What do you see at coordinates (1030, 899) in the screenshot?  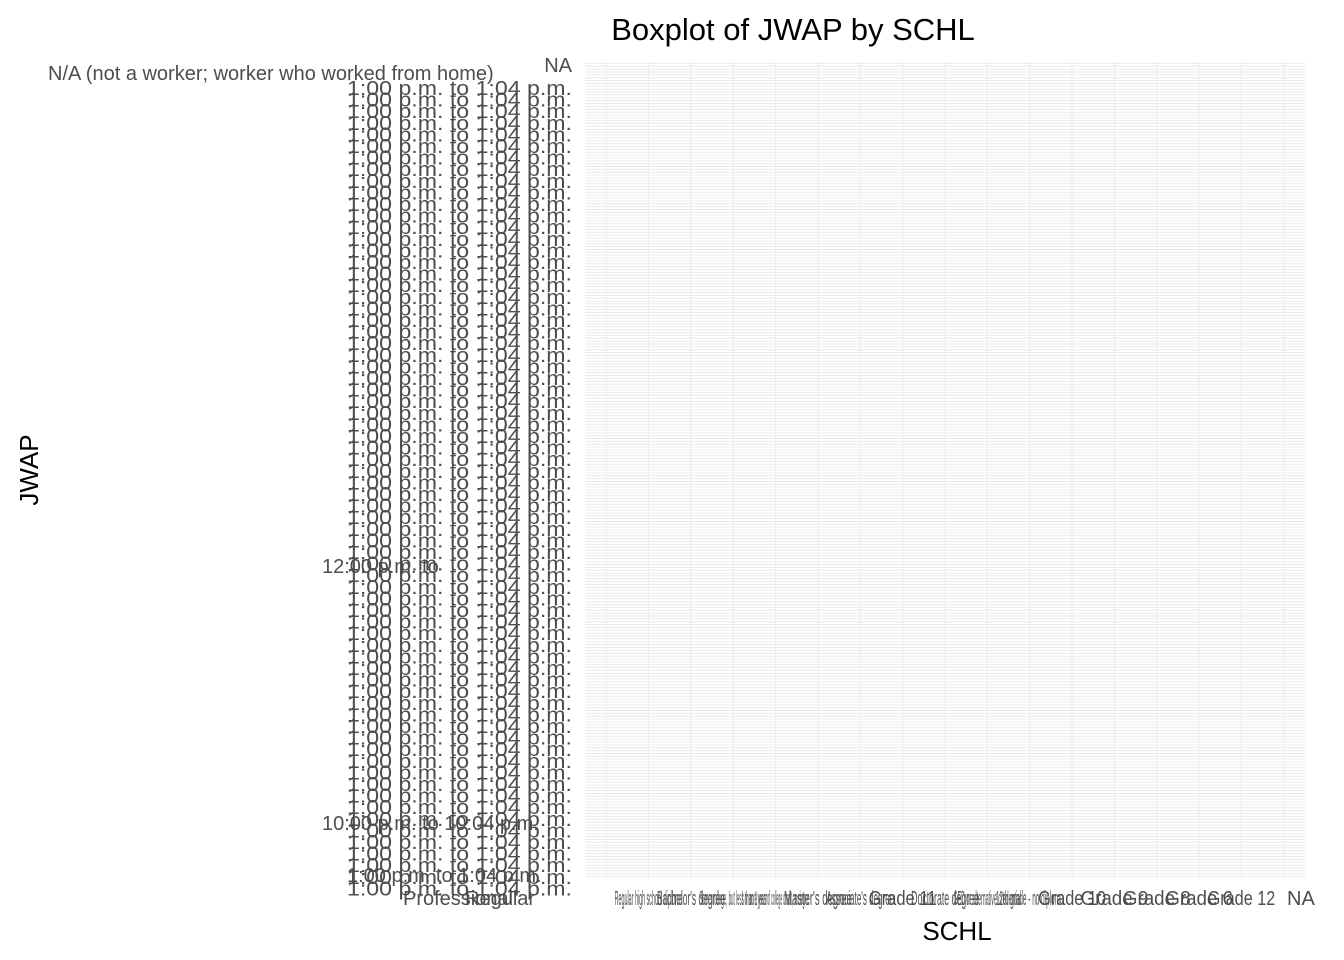 I see `x-tick-label: 12th grade - no diploma` at bounding box center [1030, 899].